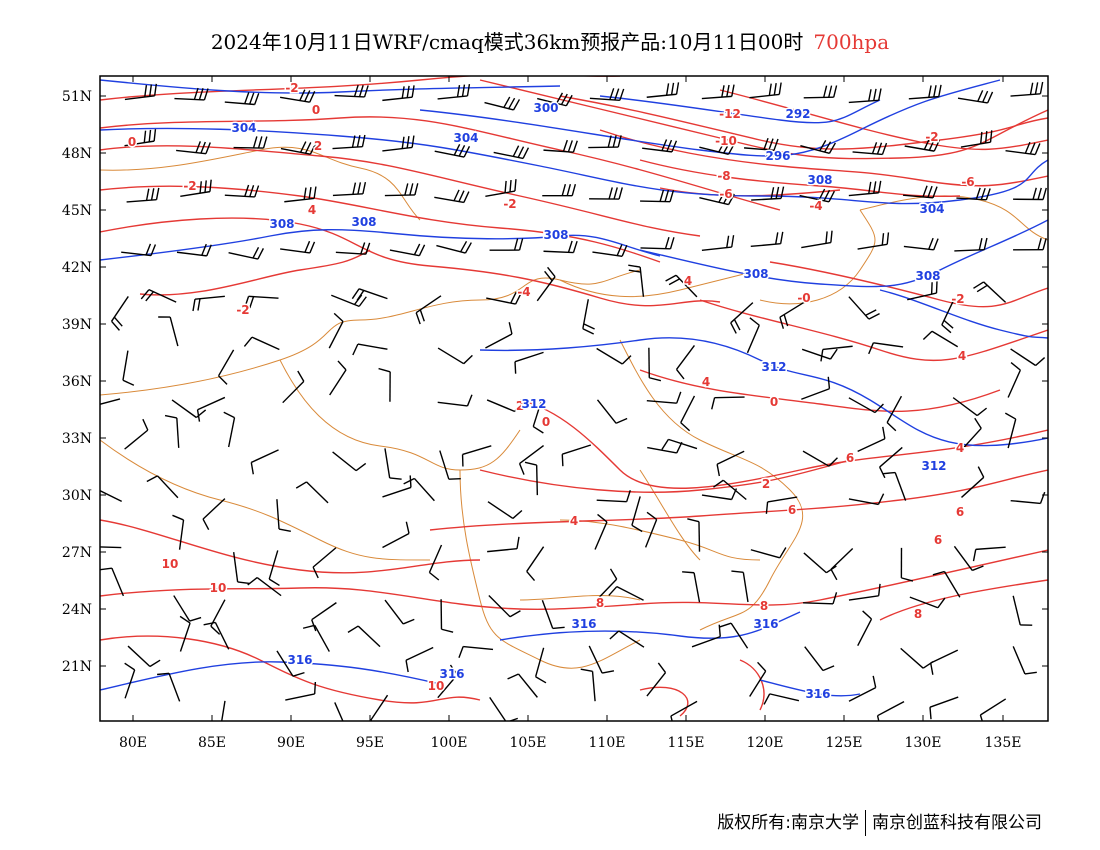  Describe the element at coordinates (533, 404) in the screenshot. I see `height-contour-label: 312` at that location.